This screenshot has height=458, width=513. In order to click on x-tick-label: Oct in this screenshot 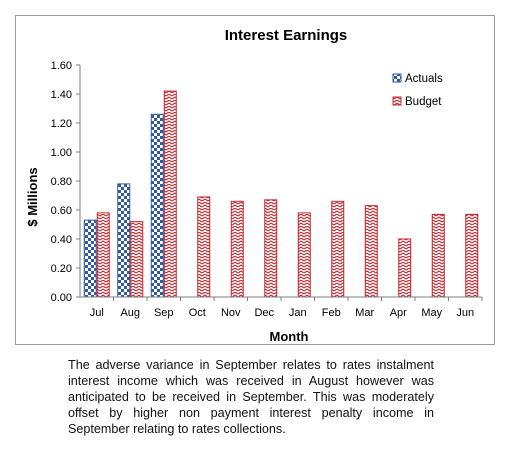, I will do `click(197, 313)`.